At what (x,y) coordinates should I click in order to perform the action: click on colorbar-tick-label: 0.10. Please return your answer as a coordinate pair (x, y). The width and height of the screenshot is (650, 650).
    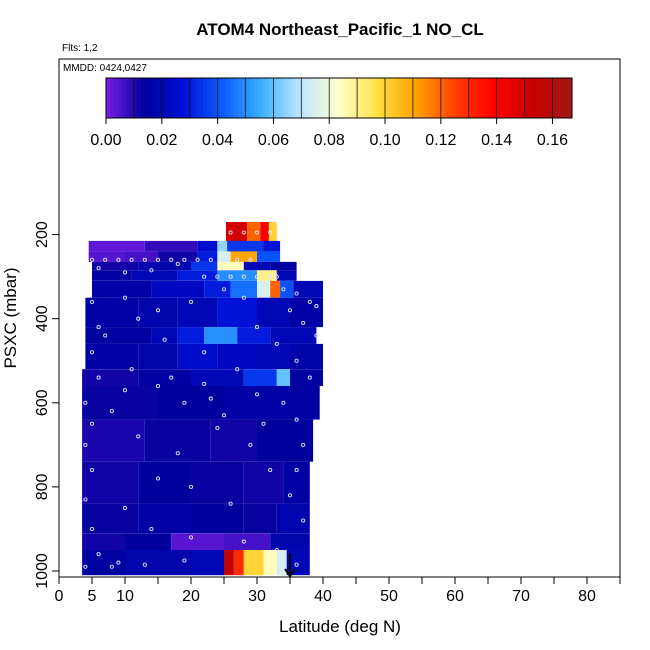
    Looking at the image, I should click on (384, 140).